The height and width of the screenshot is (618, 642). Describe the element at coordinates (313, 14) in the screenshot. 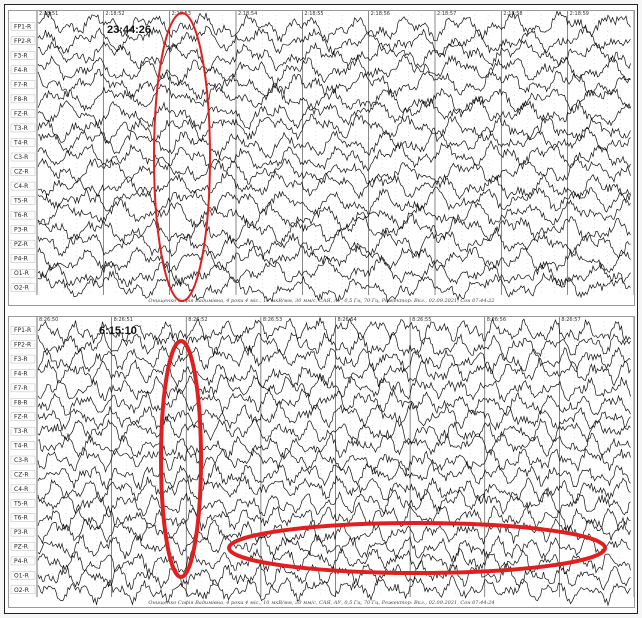

I see `second-tick-label: 2:18:55` at that location.